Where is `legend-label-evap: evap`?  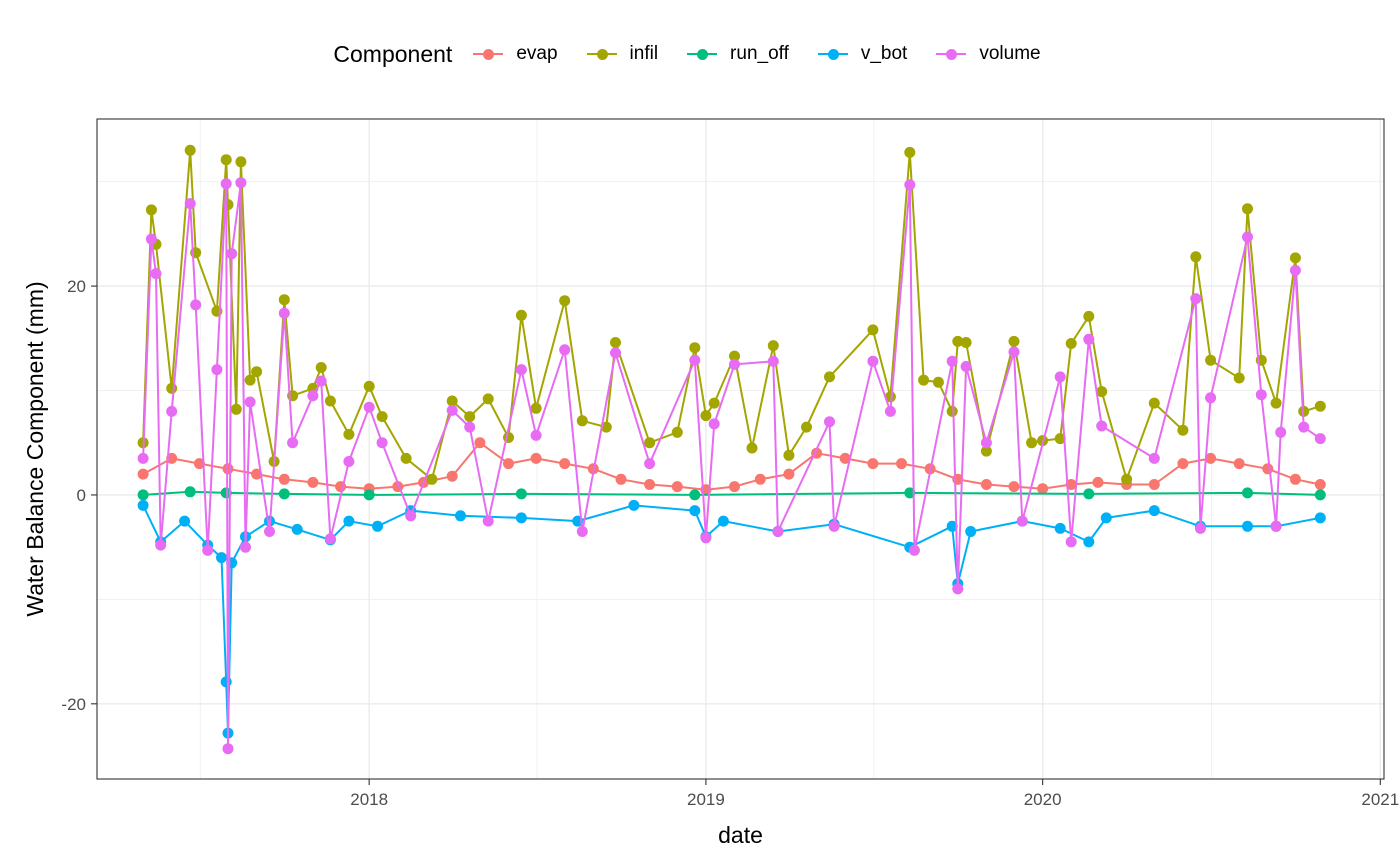 legend-label-evap: evap is located at coordinates (537, 53).